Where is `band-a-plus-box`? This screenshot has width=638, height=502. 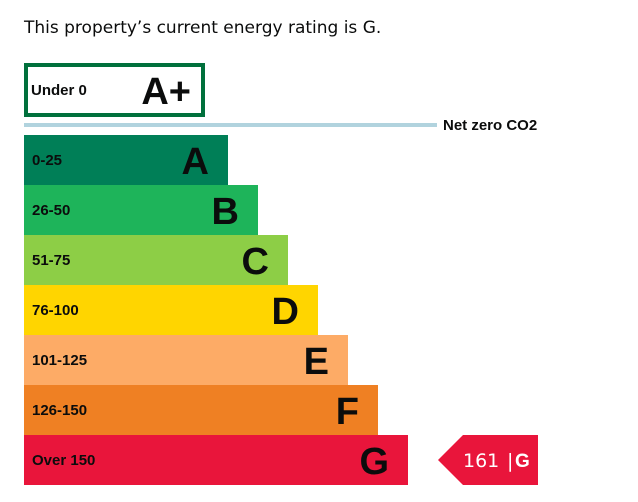
band-a-plus-box is located at coordinates (114, 90).